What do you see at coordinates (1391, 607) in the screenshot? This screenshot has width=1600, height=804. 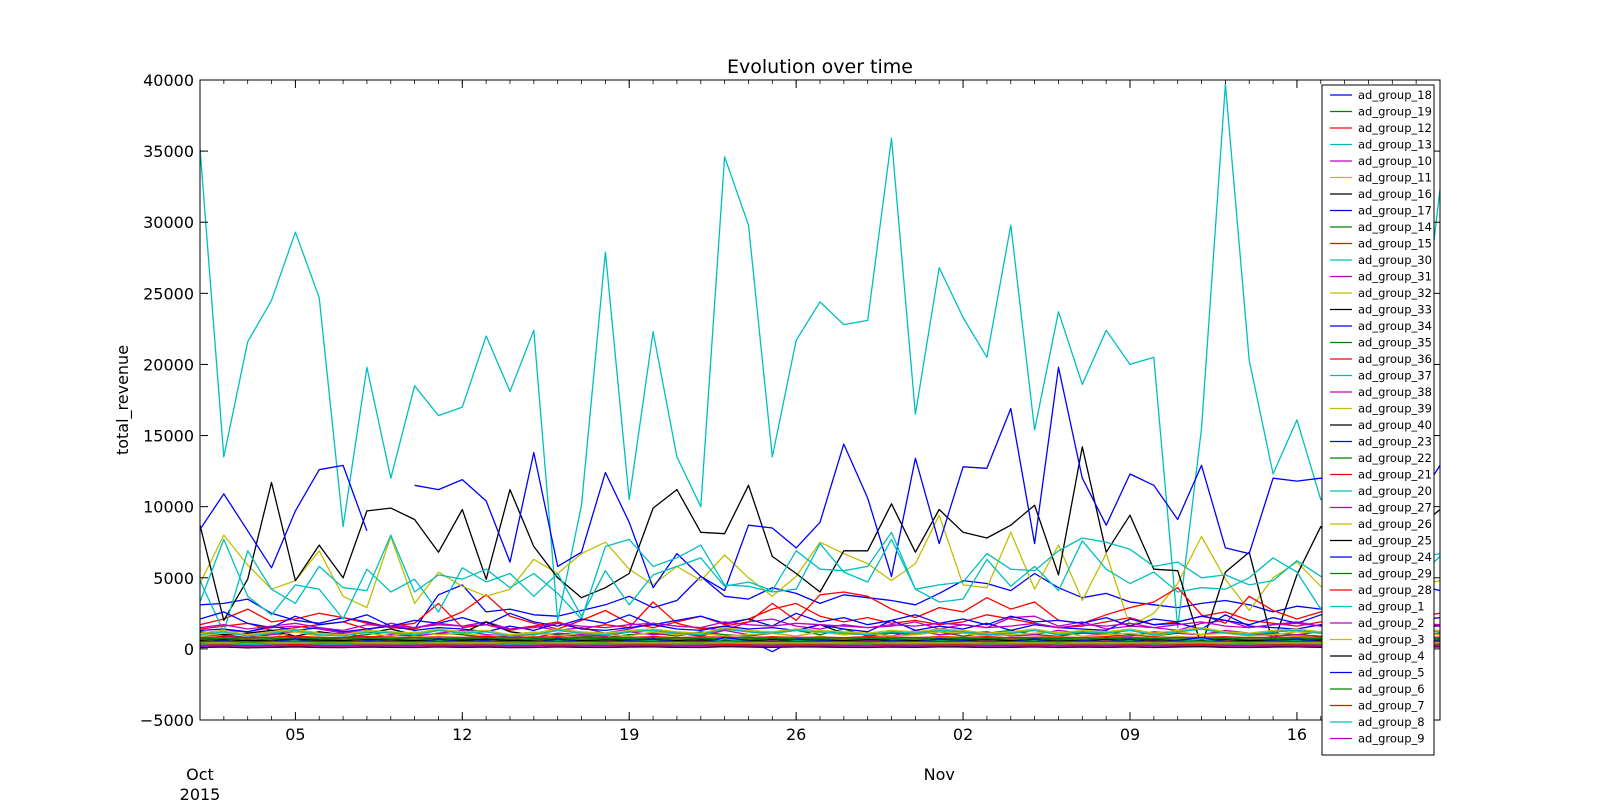 I see `legend-label: ad_group_1` at bounding box center [1391, 607].